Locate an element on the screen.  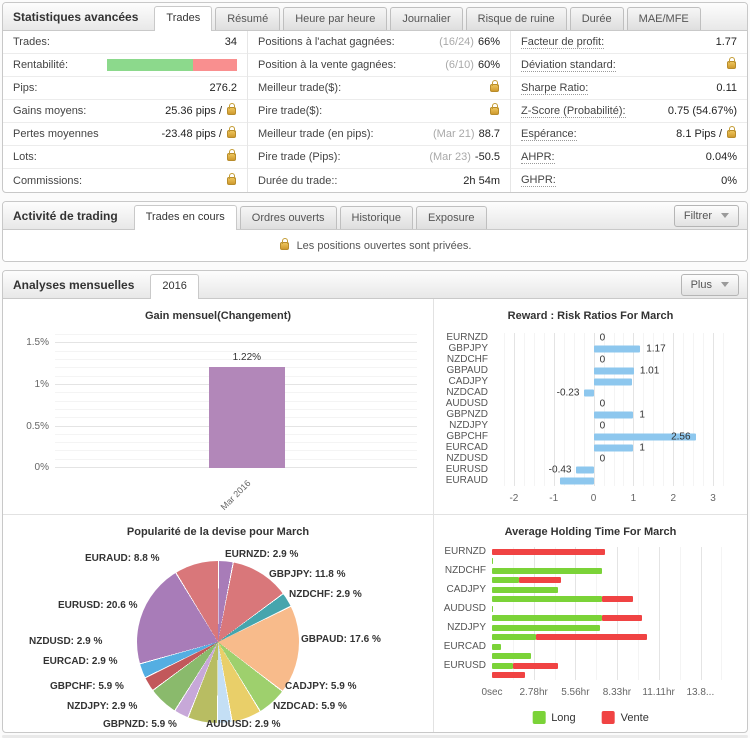
stat-value-text: 88.7 is located at coordinates (489, 134).